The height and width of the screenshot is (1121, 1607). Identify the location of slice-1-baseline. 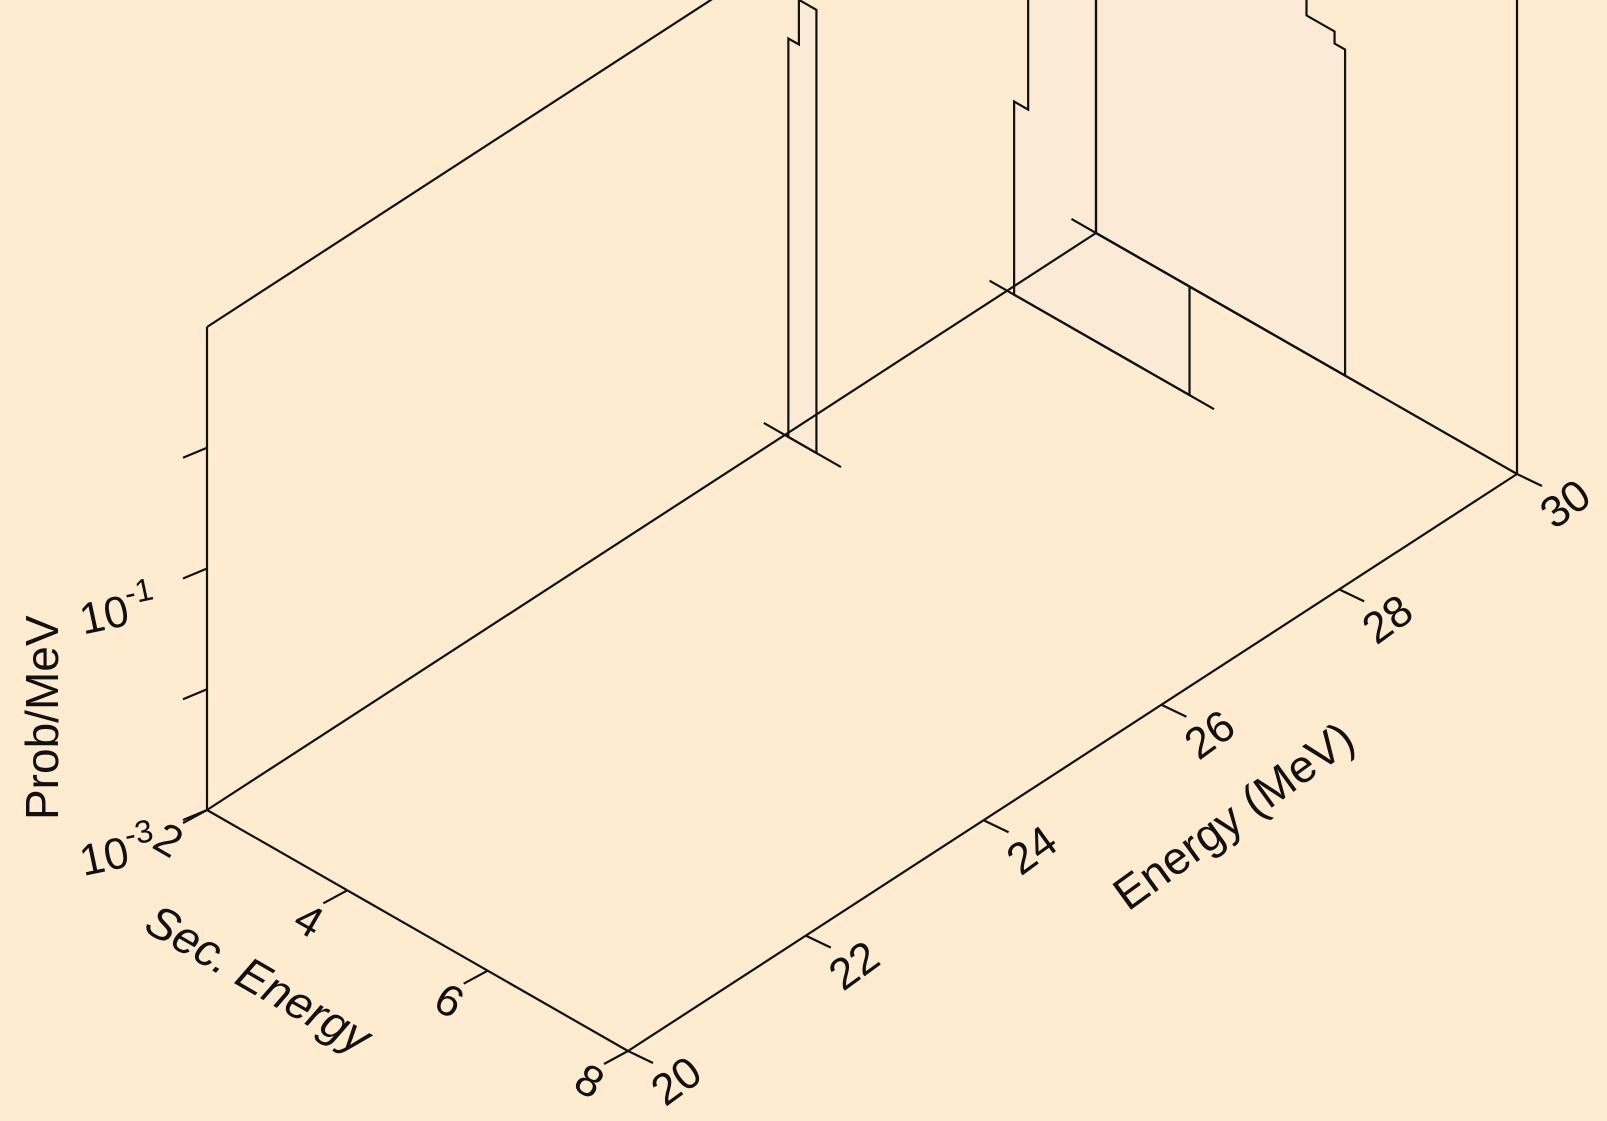
(1102, 345).